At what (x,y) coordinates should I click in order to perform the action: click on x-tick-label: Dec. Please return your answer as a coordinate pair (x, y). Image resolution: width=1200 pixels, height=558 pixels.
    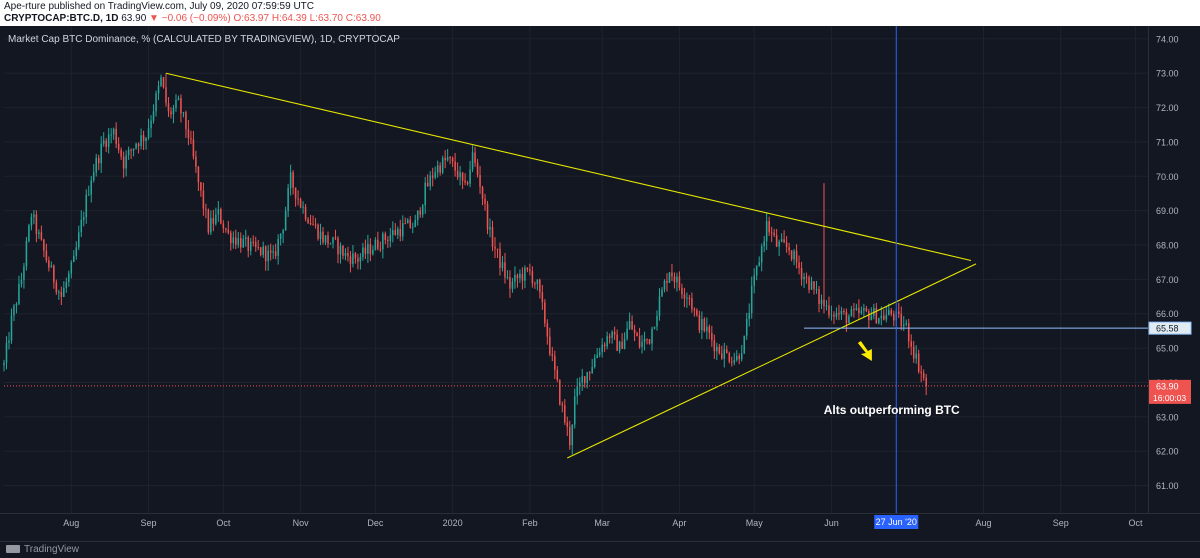
    Looking at the image, I should click on (375, 523).